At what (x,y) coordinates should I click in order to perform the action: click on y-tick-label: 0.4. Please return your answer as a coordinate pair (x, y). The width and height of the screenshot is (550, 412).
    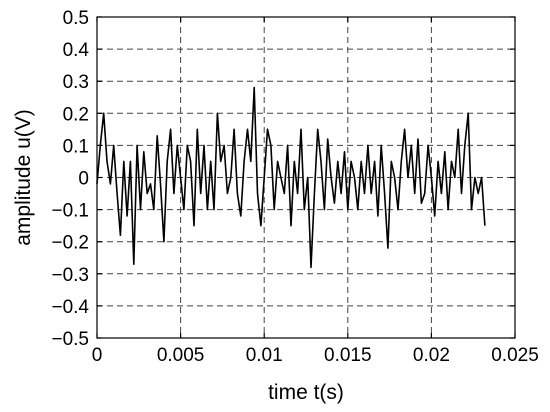
    Looking at the image, I should click on (76, 50).